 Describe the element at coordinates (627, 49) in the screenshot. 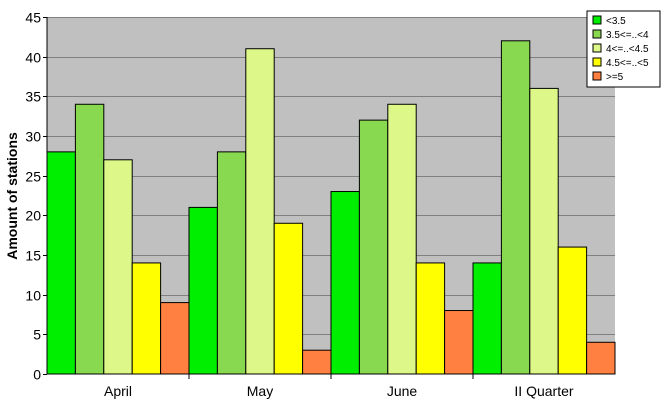

I see `legend-entry-label: 4<=..<4.5` at that location.